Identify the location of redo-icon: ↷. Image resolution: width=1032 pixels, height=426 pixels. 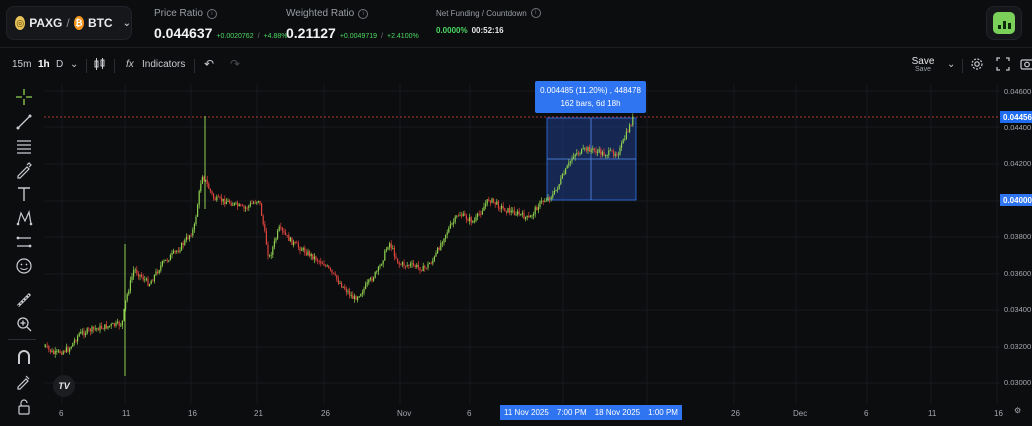
(235, 64).